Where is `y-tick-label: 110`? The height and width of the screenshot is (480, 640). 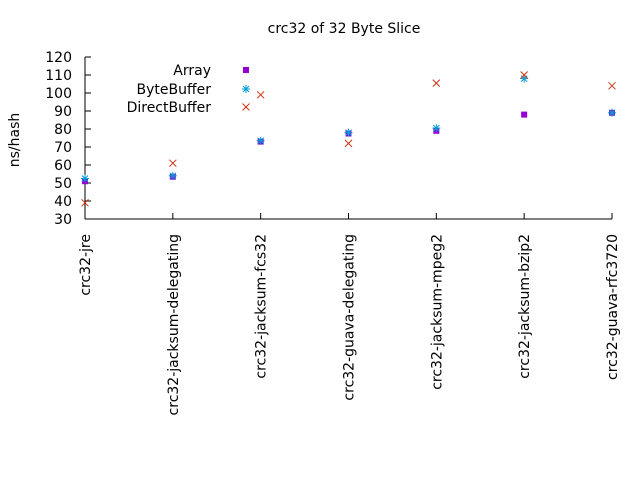 y-tick-label: 110 is located at coordinates (58, 76).